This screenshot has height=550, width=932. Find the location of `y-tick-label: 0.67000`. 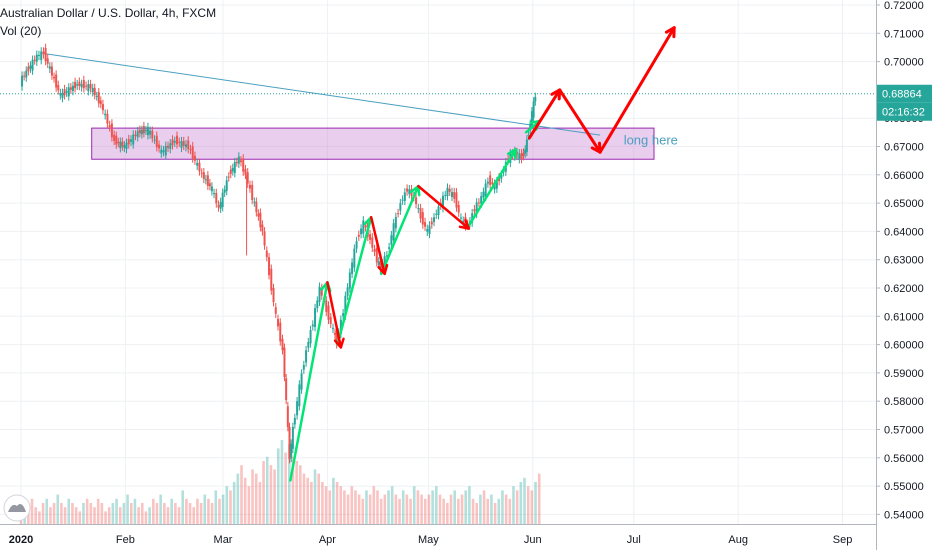

y-tick-label: 0.67000 is located at coordinates (904, 148).